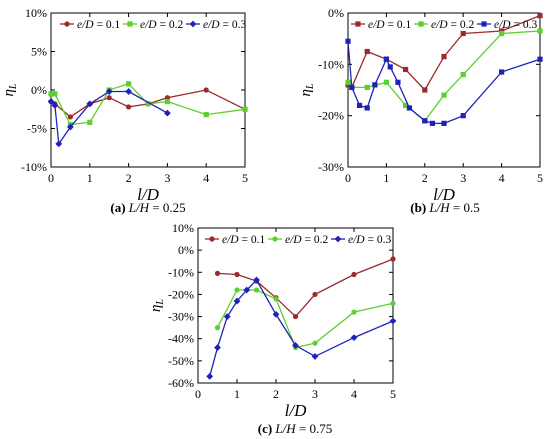  What do you see at coordinates (444, 207) in the screenshot?
I see `panel-caption: (b) L/H = 0.5` at bounding box center [444, 207].